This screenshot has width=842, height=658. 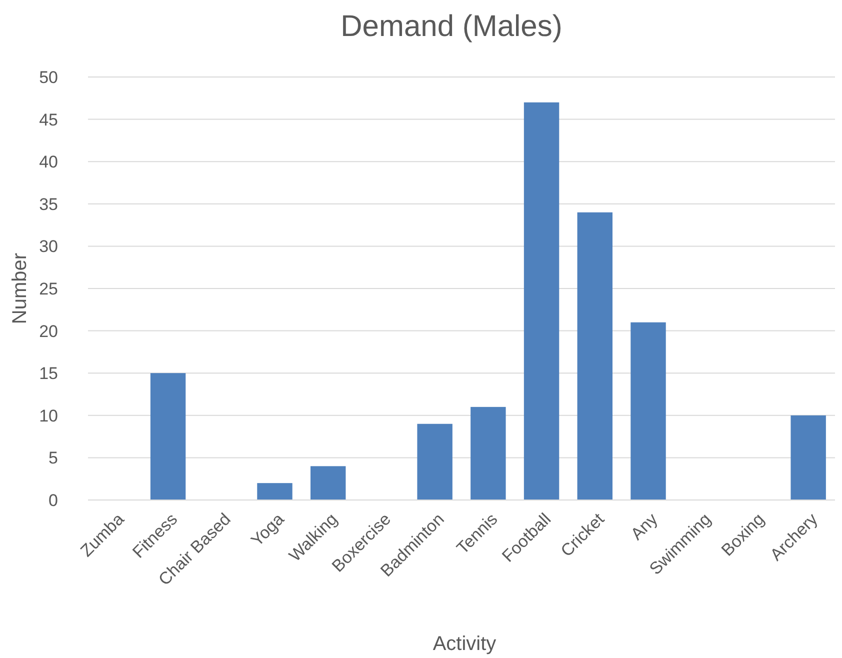 What do you see at coordinates (53, 458) in the screenshot?
I see `y-tick-label: 5` at bounding box center [53, 458].